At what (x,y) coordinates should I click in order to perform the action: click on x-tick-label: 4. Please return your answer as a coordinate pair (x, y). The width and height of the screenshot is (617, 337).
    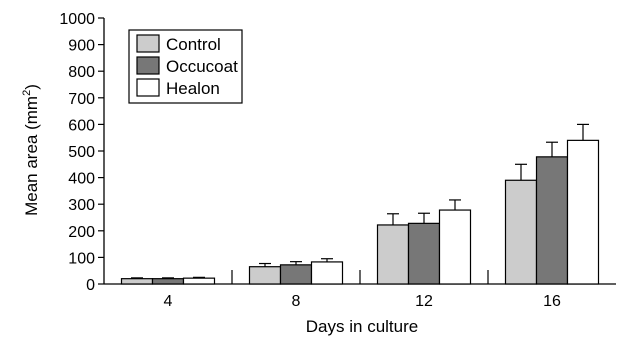
    Looking at the image, I should click on (168, 301).